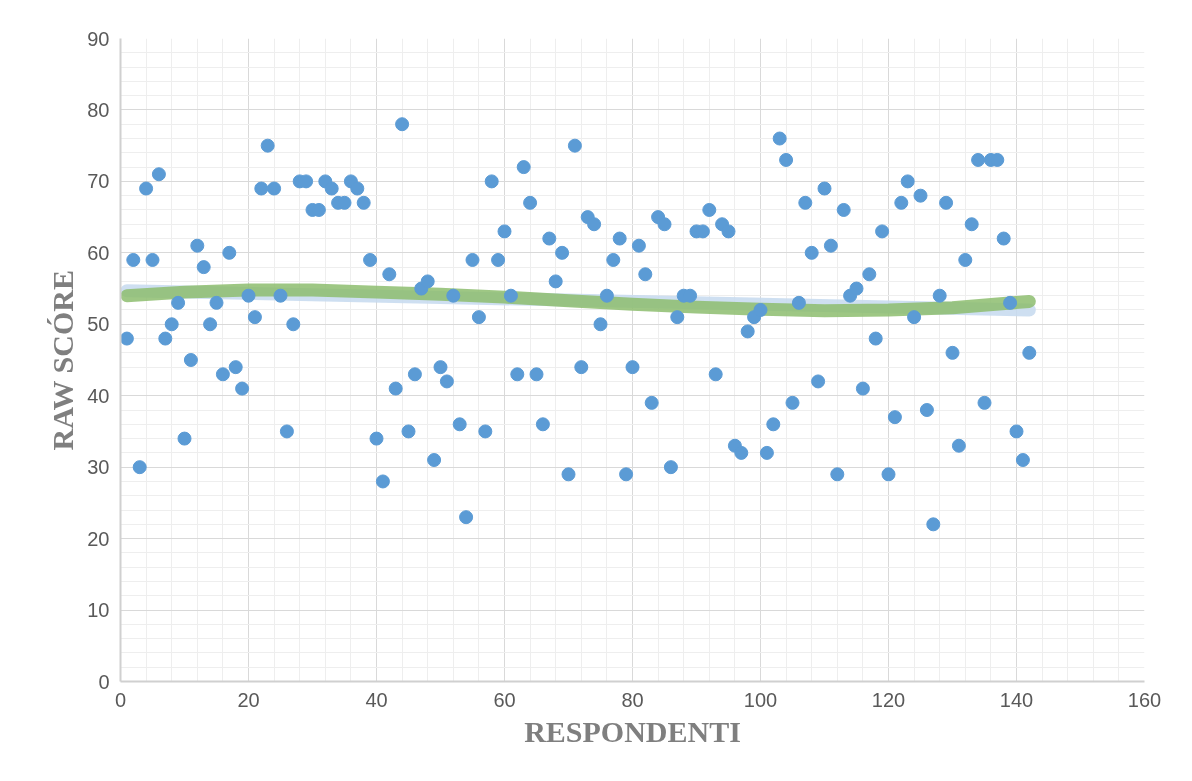  I want to click on y-tick-label: 30, so click(98, 467).